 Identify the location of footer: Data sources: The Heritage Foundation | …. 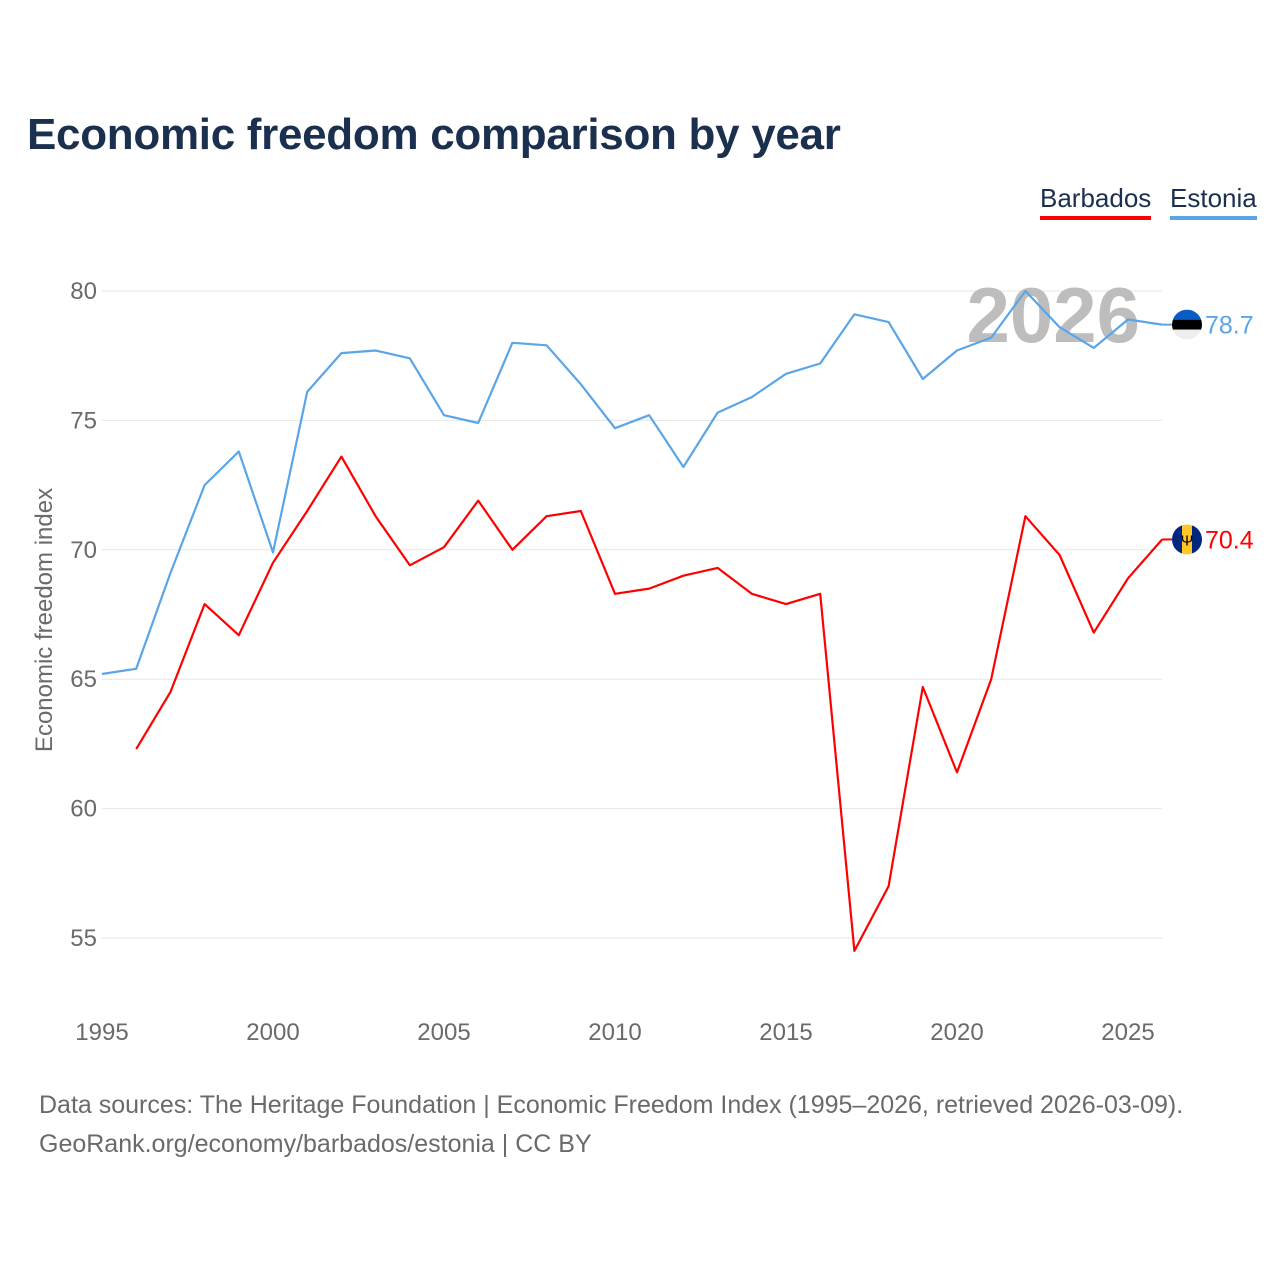
(611, 1125).